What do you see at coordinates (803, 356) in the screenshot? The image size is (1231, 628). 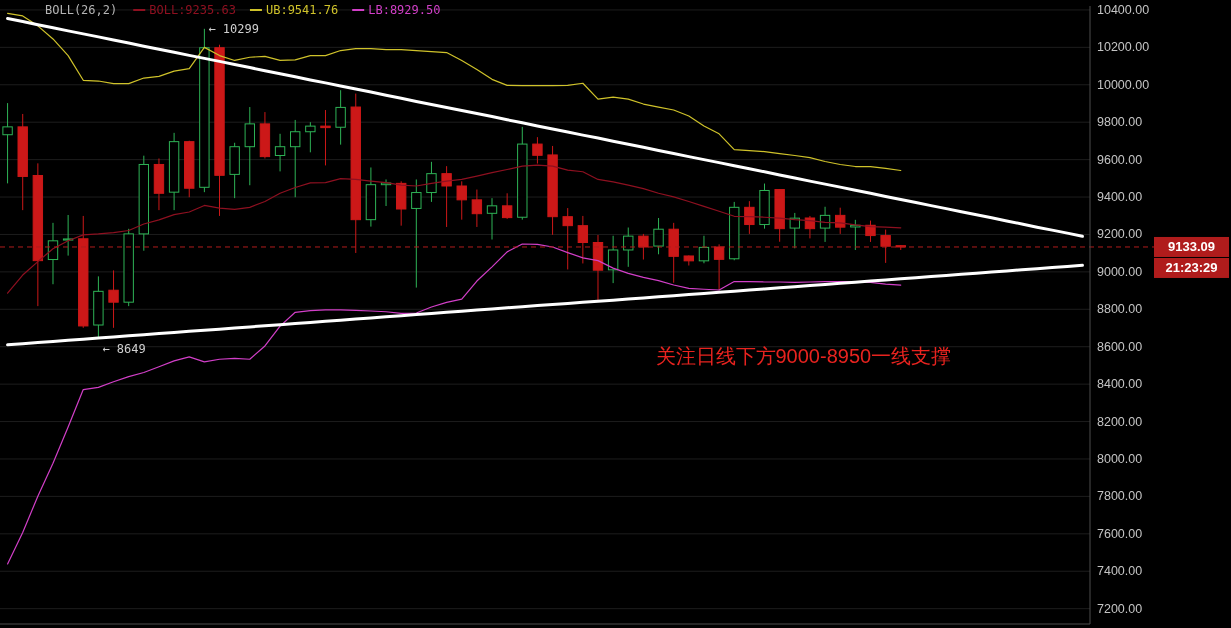 I see `annotation: 关注日线下方9000-8950一线支撑` at bounding box center [803, 356].